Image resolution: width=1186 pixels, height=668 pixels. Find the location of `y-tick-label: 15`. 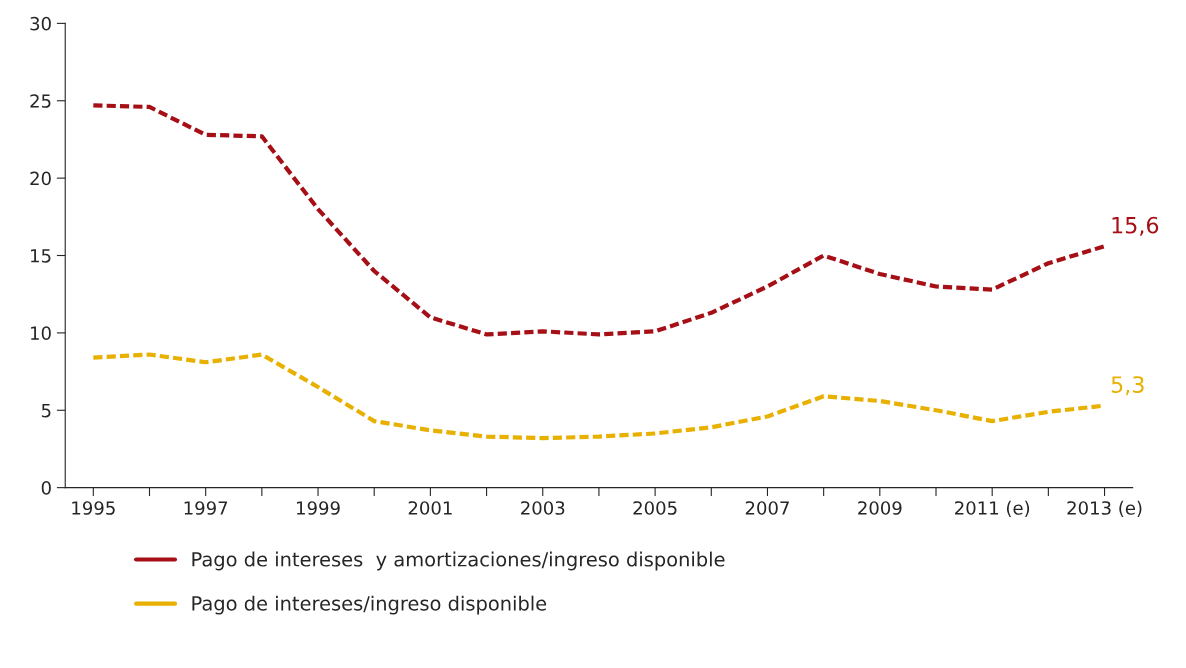

y-tick-label: 15 is located at coordinates (41, 256).